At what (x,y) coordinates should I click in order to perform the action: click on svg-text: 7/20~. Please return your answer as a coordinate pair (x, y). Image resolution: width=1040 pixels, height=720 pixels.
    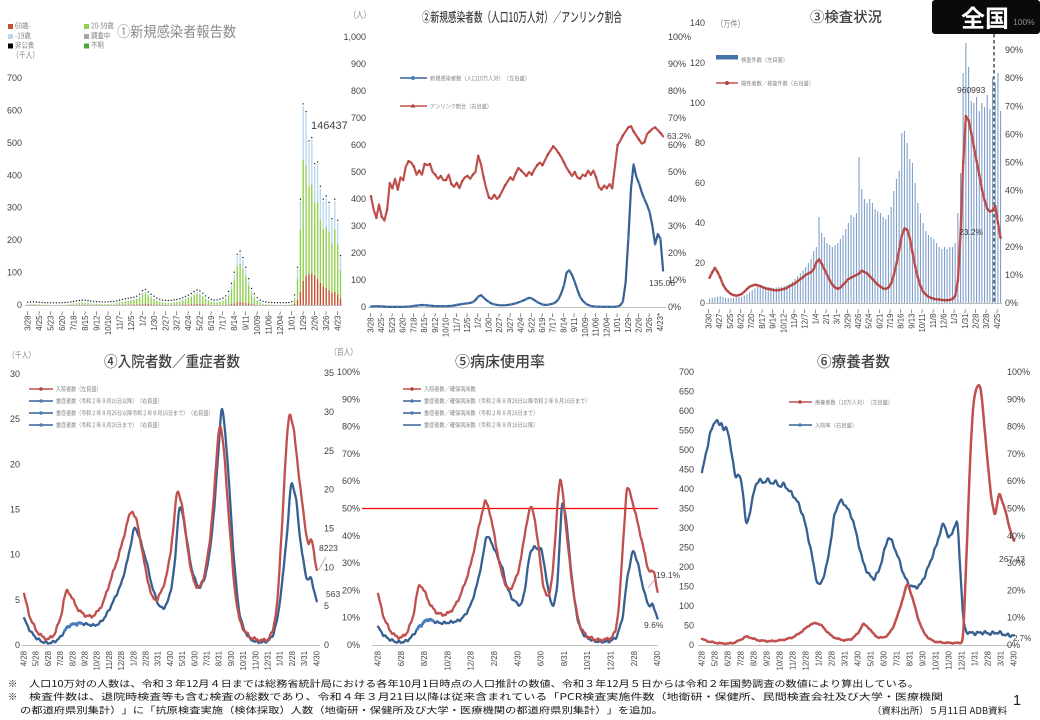
    Looking at the image, I should click on (751, 319).